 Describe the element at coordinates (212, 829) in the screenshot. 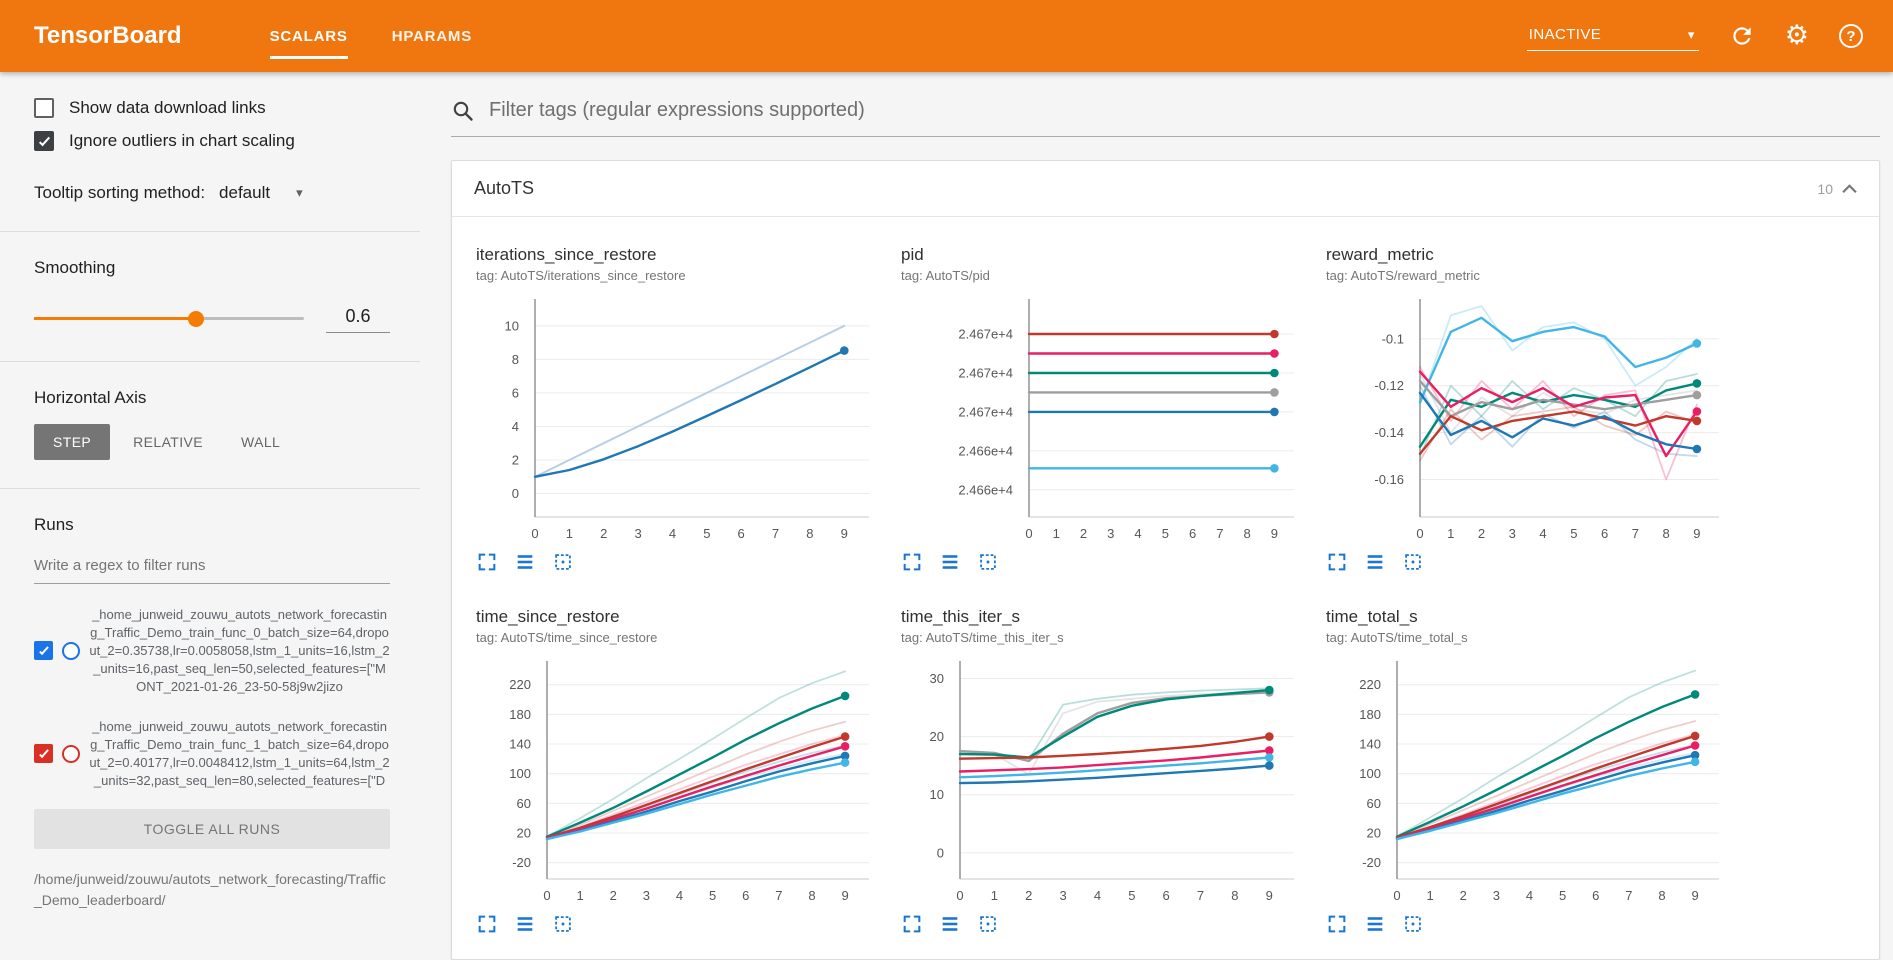

I see `toggle-all-runs-button: TOGGLE ALL RUNS` at that location.